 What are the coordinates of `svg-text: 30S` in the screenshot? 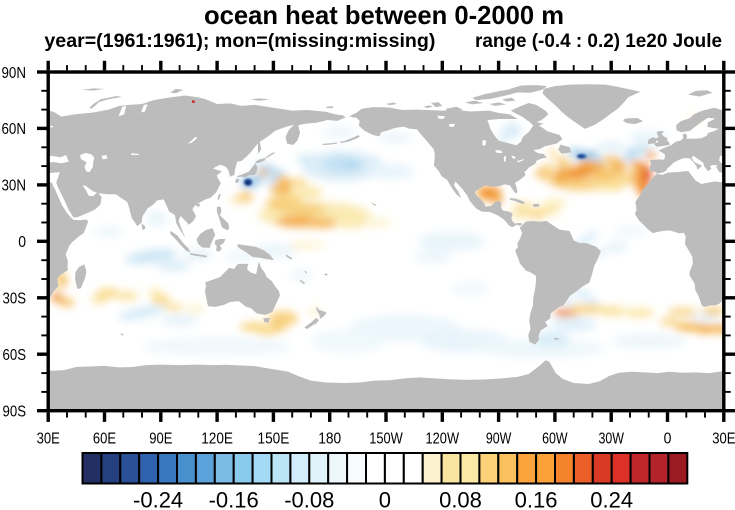 It's located at (15, 299).